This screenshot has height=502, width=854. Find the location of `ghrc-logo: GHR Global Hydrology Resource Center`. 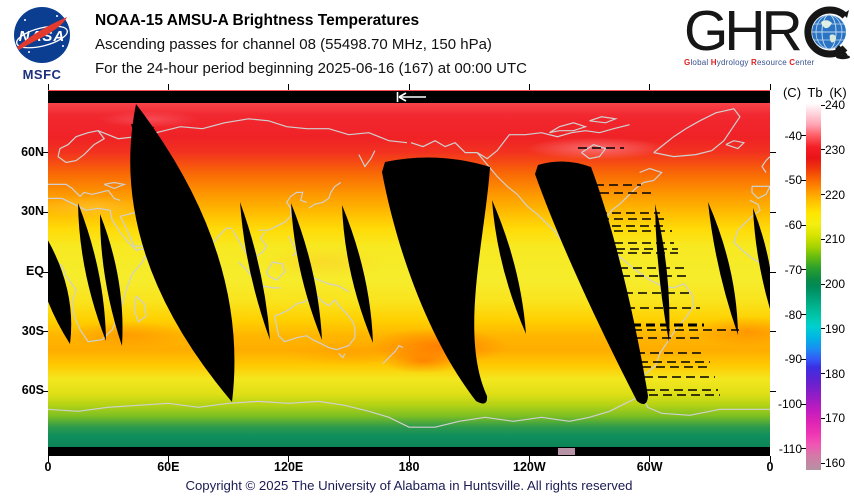

ghrc-logo: GHR Global Hydrology Resource Center is located at coordinates (767, 34).